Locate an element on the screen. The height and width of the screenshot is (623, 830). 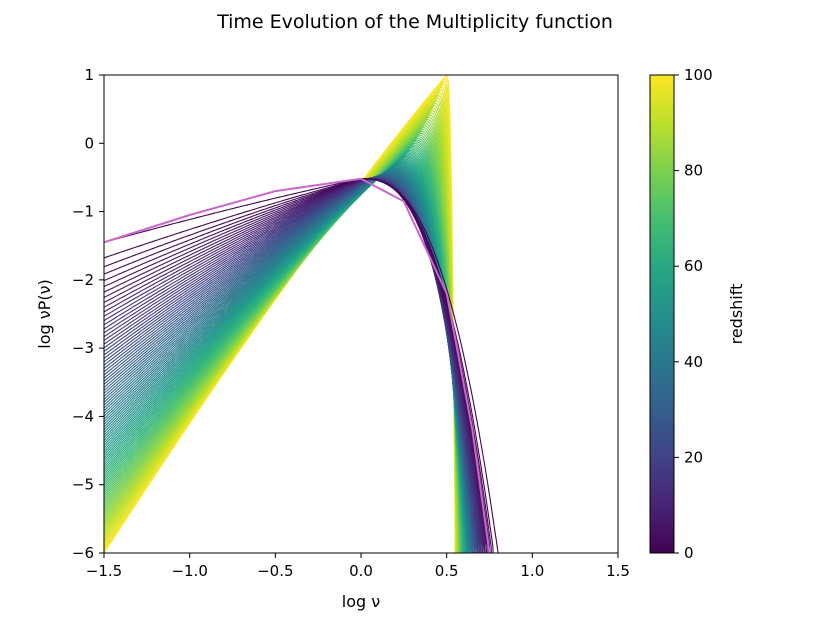
colorbar-tick-label: 0 is located at coordinates (689, 553).